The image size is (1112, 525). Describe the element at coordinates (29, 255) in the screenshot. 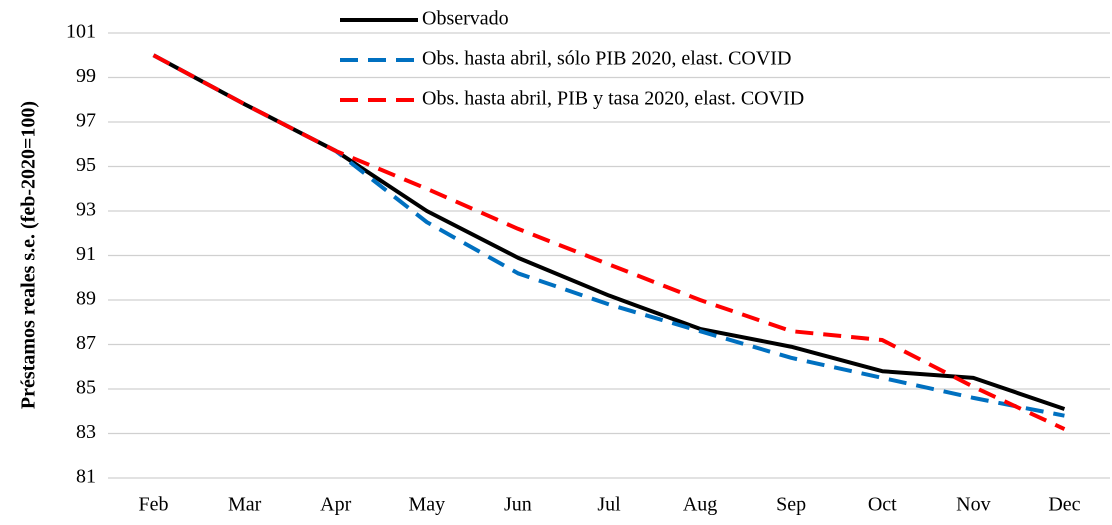

I see `y-axis-label: Préstamos reales s.e. (feb-2020=100)` at that location.